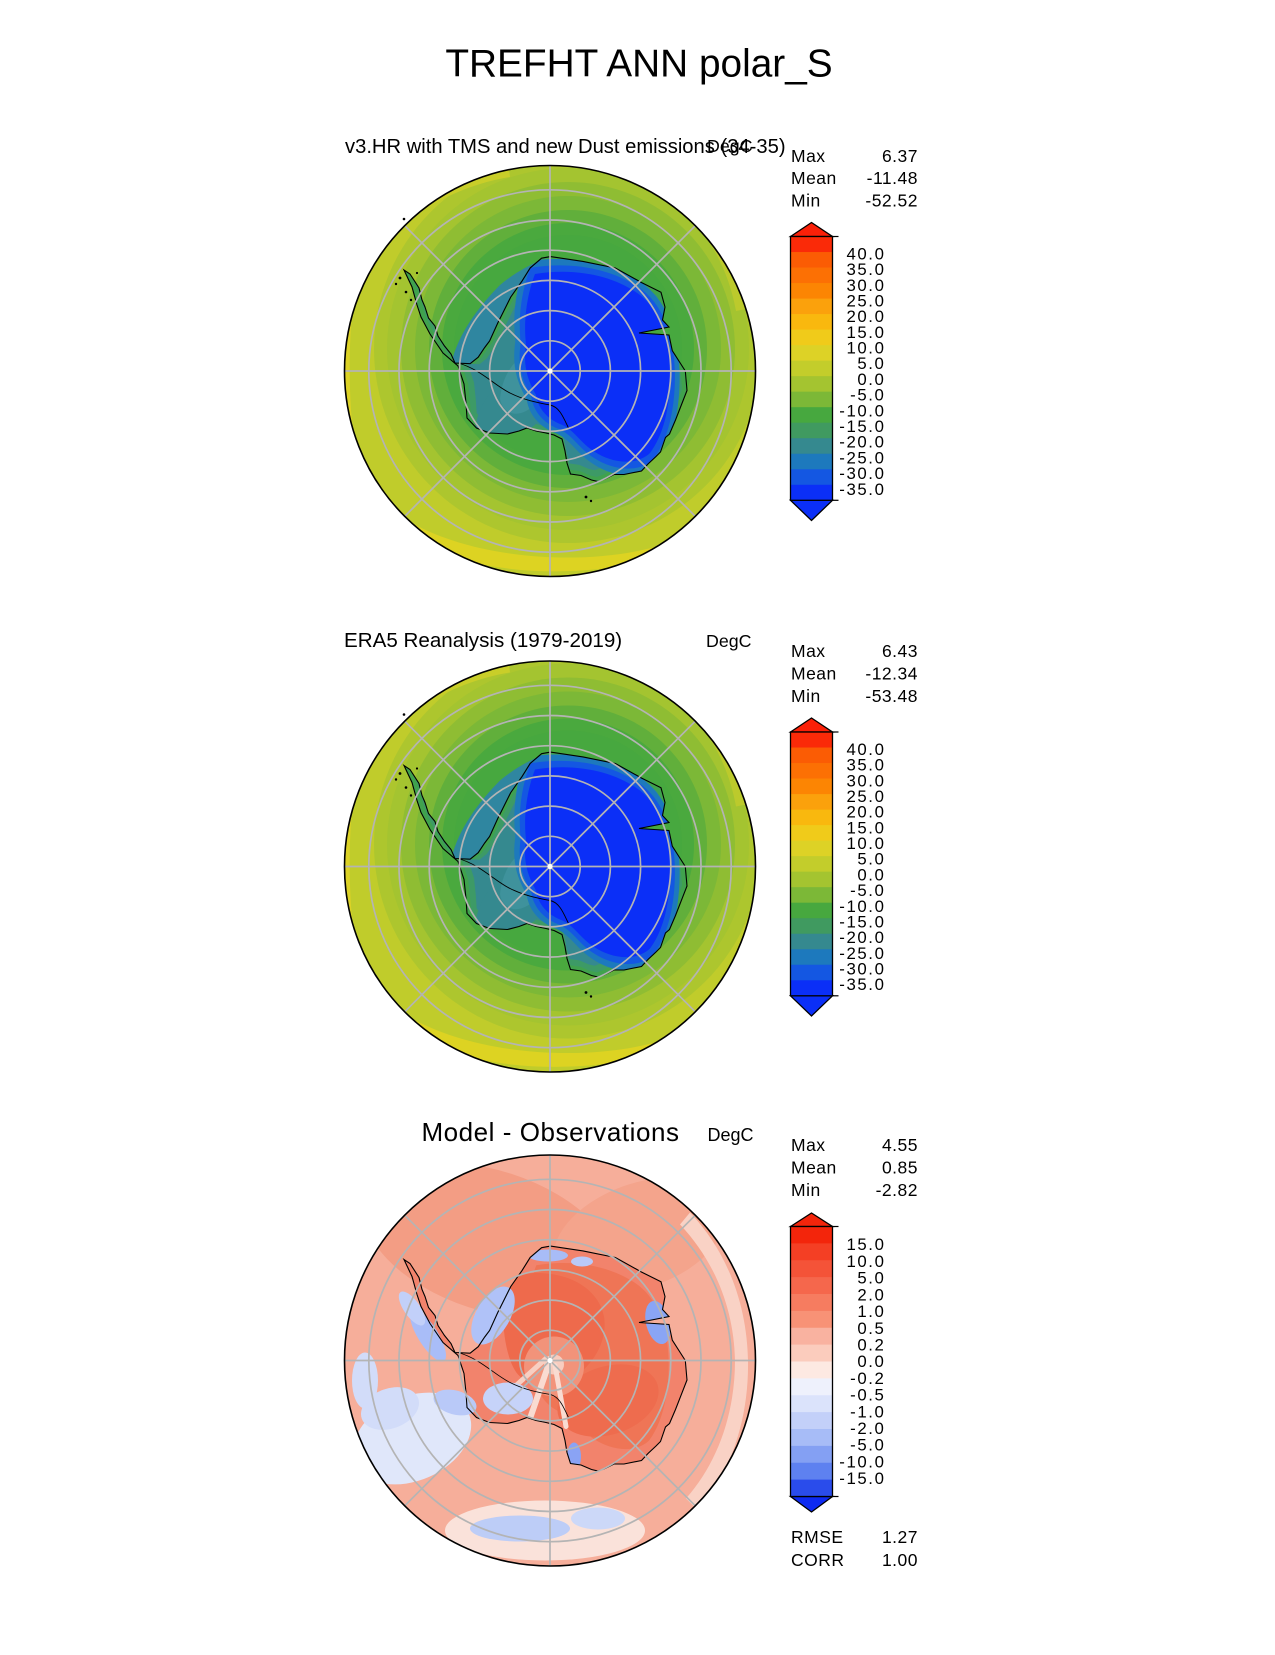  I want to click on svg-text: -2.82, so click(897, 1190).